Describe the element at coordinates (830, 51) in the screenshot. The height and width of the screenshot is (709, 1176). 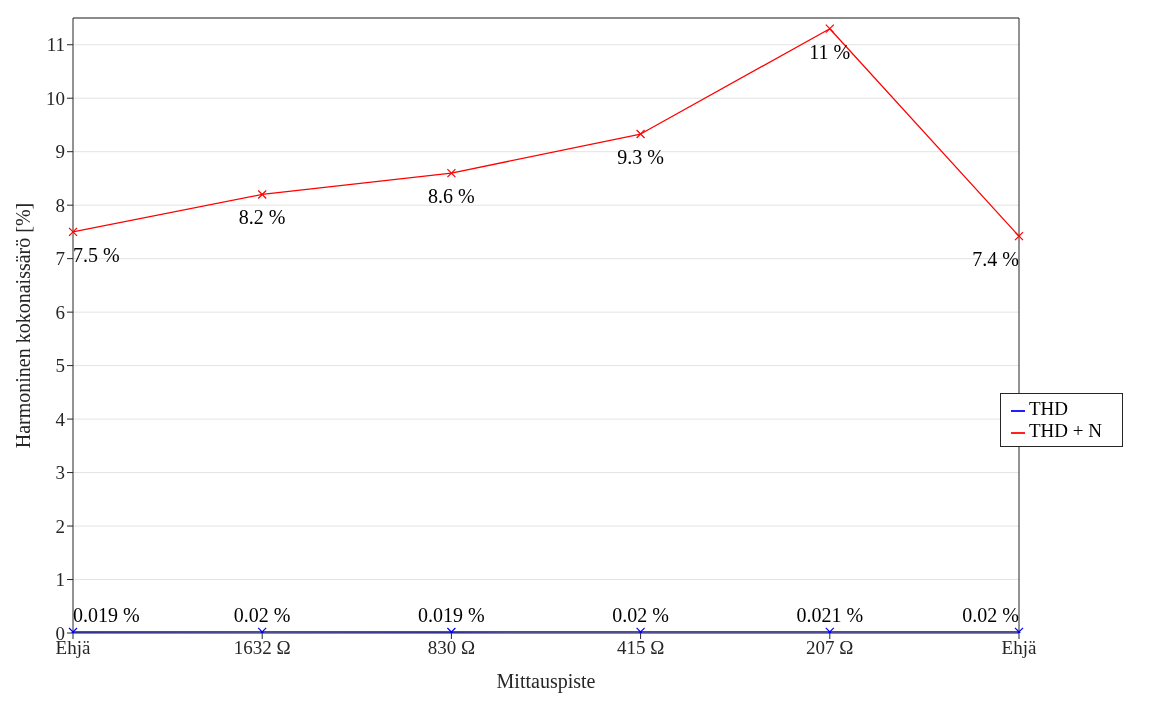
I see `data-label: 11 %` at that location.